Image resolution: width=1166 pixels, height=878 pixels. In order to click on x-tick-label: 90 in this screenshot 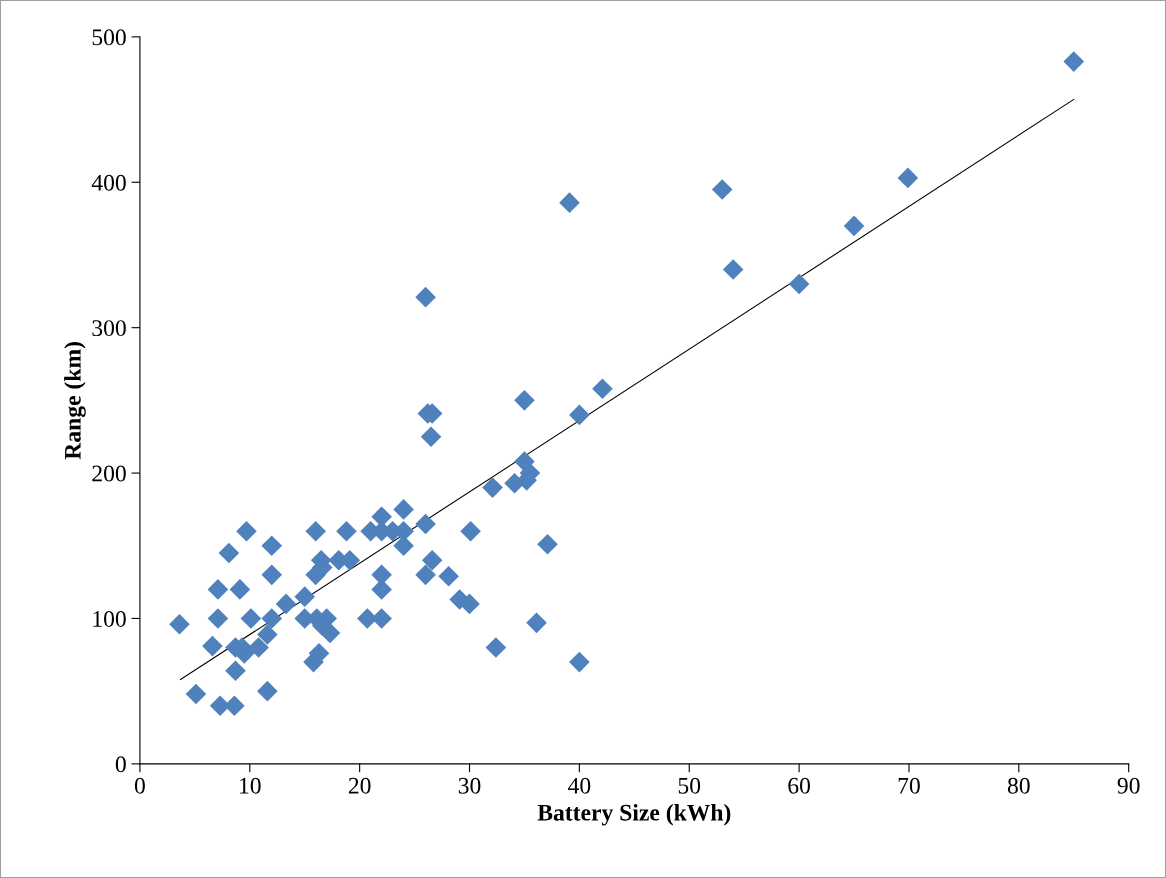, I will do `click(1128, 785)`.